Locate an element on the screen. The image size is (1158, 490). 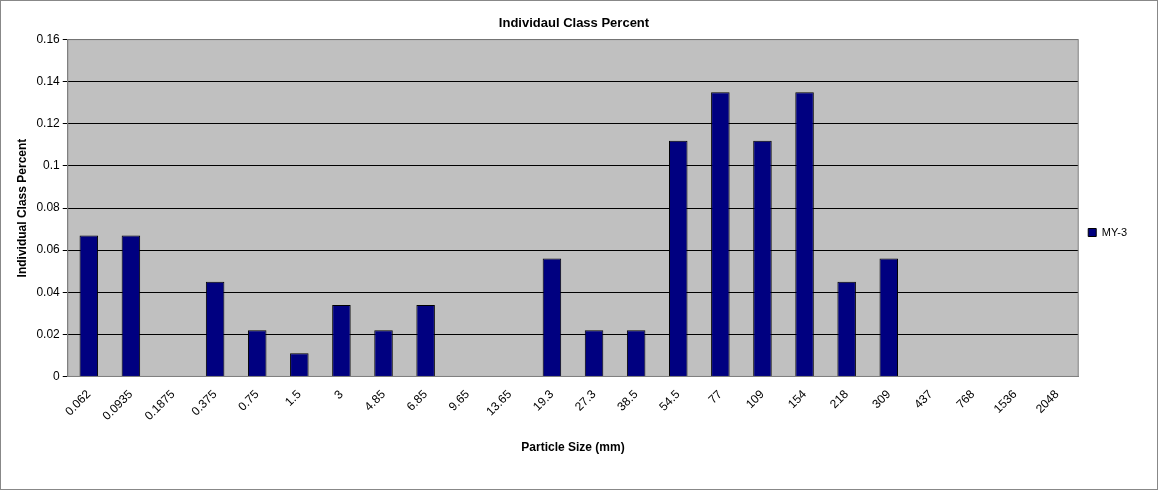
chart-title: Individaul Class Percent is located at coordinates (574, 23).